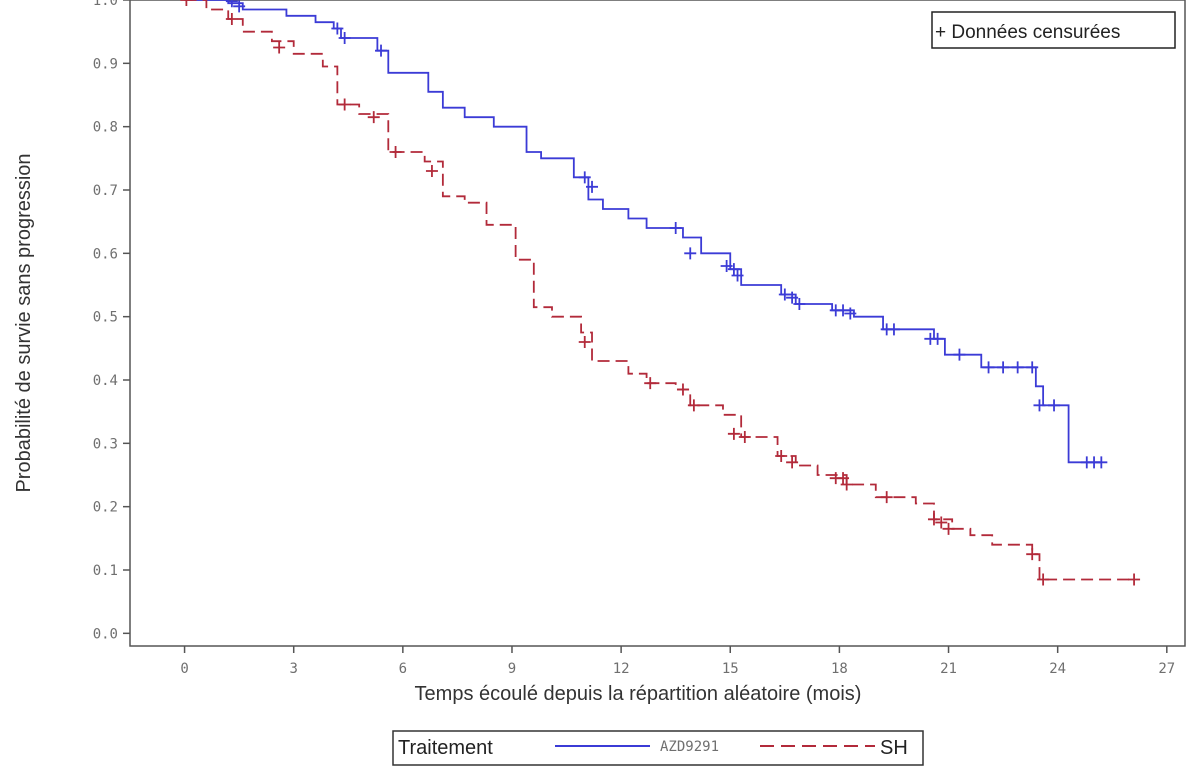  What do you see at coordinates (105, 571) in the screenshot?
I see `y-tick-label: 0.1` at bounding box center [105, 571].